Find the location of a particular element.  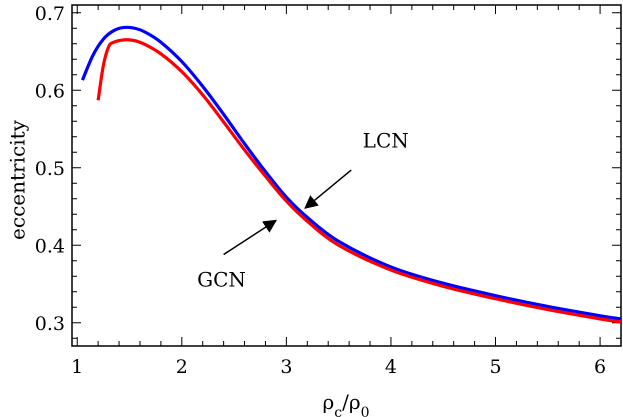

x-tick-label: 1 is located at coordinates (77, 367).